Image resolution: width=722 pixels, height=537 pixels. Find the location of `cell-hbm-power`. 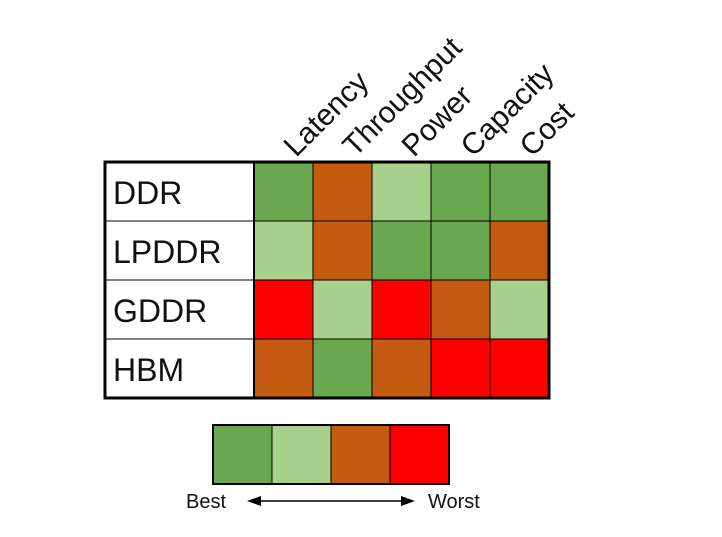

cell-hbm-power is located at coordinates (401, 368).